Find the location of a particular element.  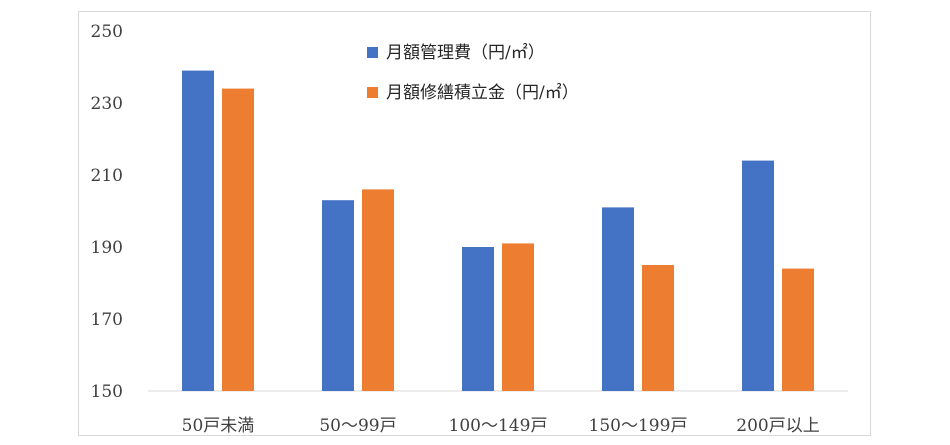

x-tick-label: 50～99戸 is located at coordinates (357, 426).